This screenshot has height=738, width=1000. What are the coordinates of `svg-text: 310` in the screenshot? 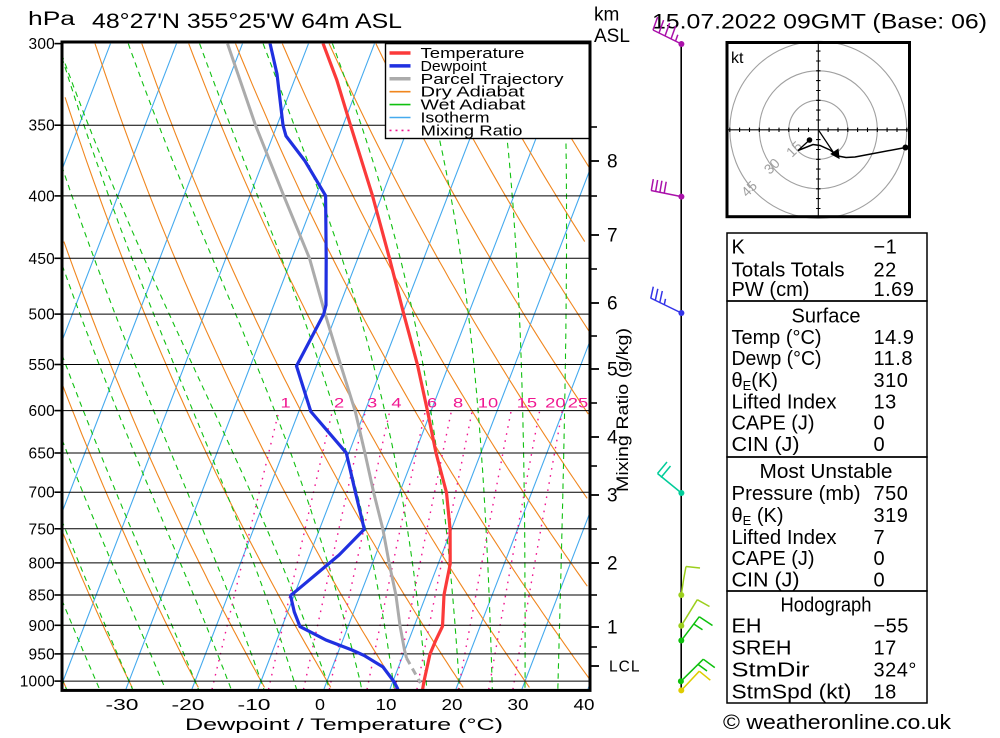 It's located at (891, 381).